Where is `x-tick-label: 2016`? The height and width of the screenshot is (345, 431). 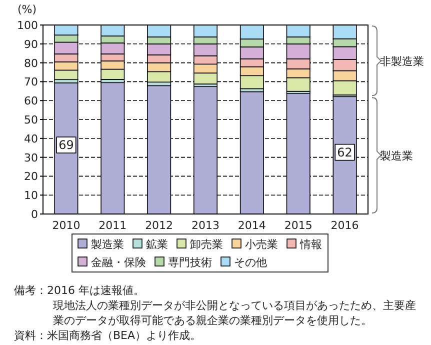
x-tick-label: 2016 is located at coordinates (344, 225).